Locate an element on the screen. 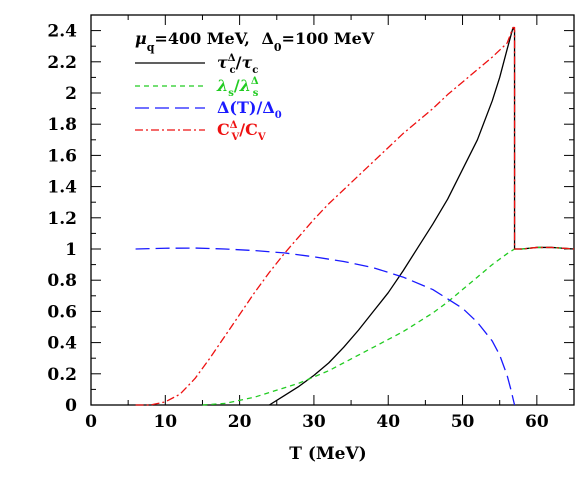  y-tick-label: 2 is located at coordinates (71, 94).